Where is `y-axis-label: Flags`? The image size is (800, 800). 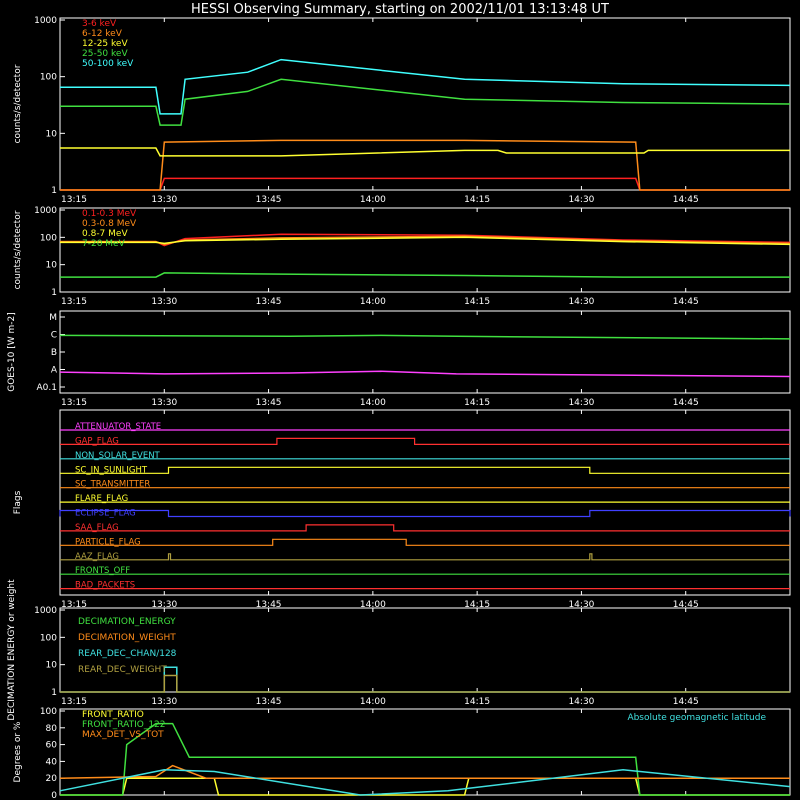 y-axis-label: Flags is located at coordinates (18, 502).